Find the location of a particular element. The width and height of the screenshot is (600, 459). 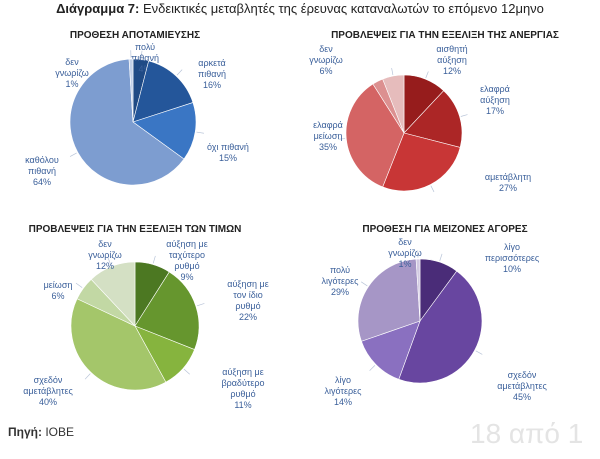

slice-label: λίγο περισσότερες 10% is located at coordinates (512, 258).